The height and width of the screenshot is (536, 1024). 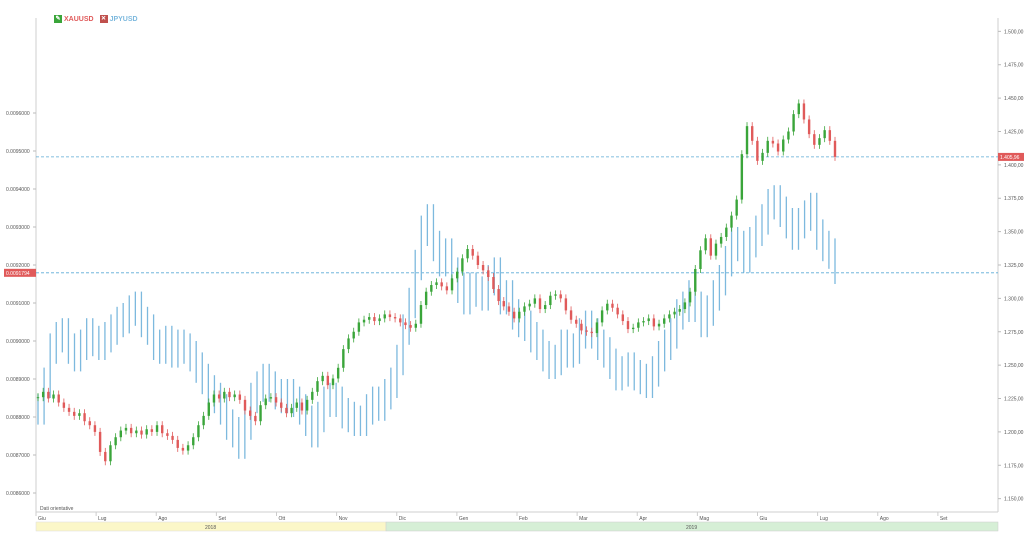 What do you see at coordinates (1010, 158) in the screenshot?
I see `xauusd-price-tag-label: 1.405,96` at bounding box center [1010, 158].